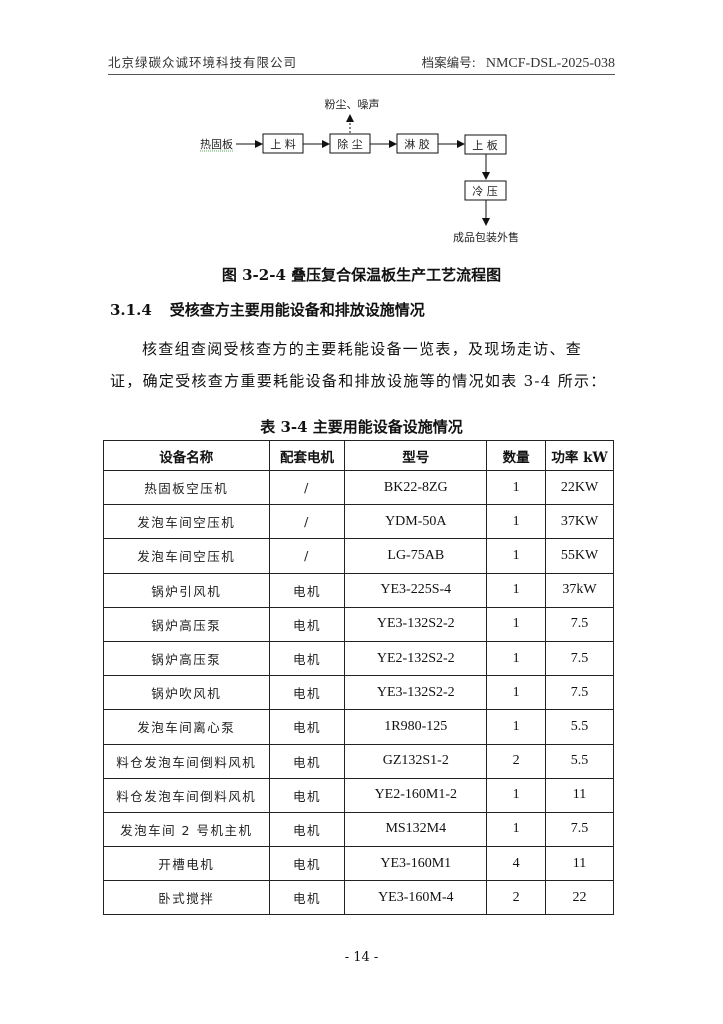  I want to click on cell-quantity: 4, so click(516, 864).